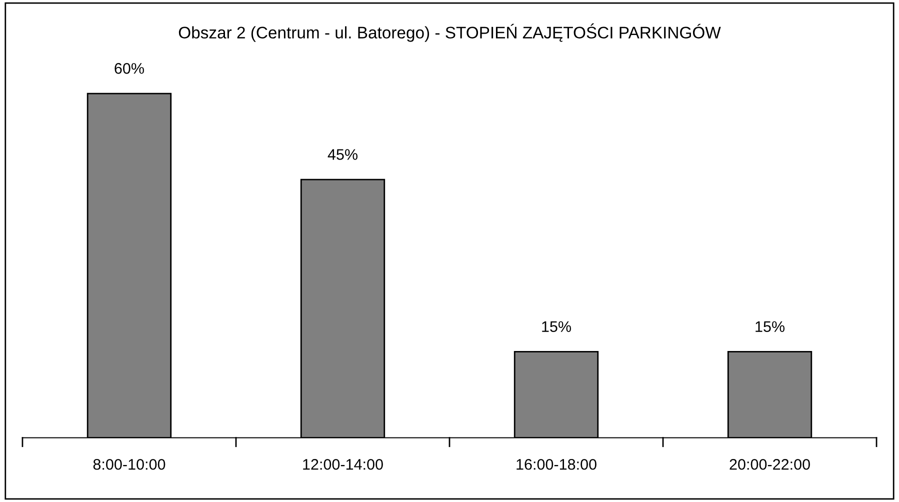 This screenshot has width=899, height=502. I want to click on chart-title: Obszar 2 (Centrum - ul. Batorego) - STOPIEŃ ZAJĘTOŚCI PARKINGÓW, so click(449, 32).